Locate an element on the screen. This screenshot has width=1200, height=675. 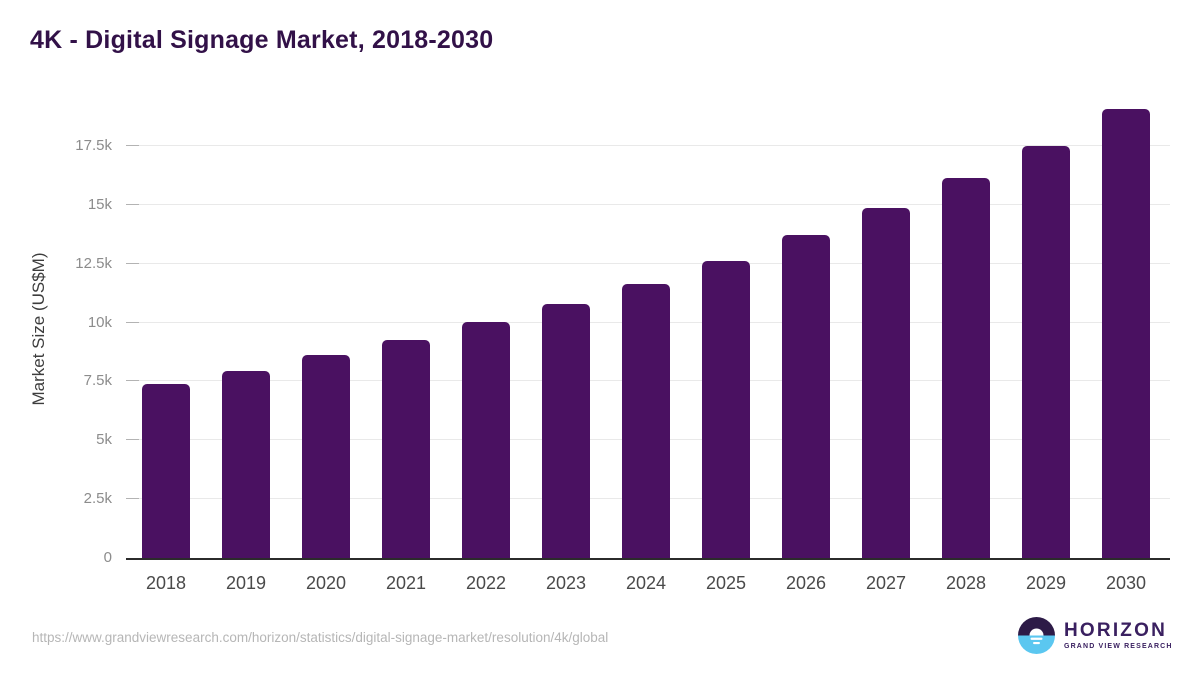
y-tick-label: 5k is located at coordinates (104, 440).